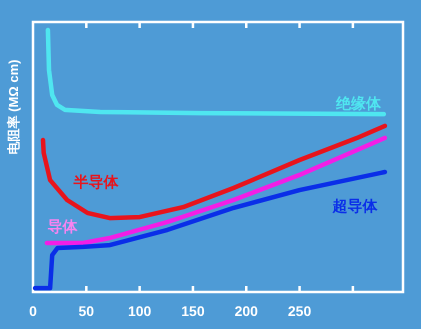  I want to click on series-label: 半导体, so click(96, 183).